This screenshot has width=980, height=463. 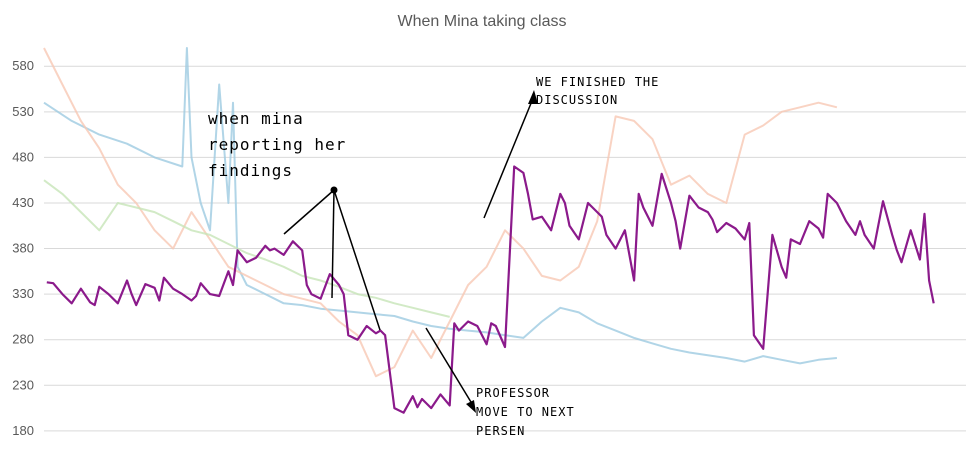 I want to click on annotation-professor-move-line-3: PERSEN, so click(x=500, y=431).